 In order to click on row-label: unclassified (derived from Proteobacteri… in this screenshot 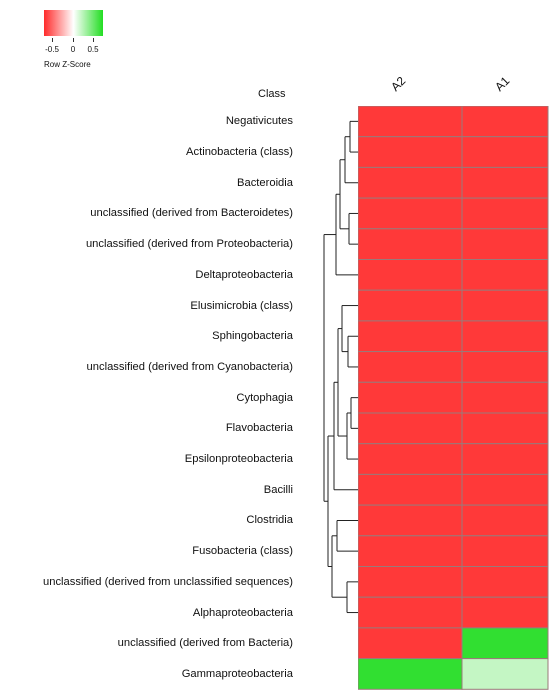, I will do `click(189, 244)`.